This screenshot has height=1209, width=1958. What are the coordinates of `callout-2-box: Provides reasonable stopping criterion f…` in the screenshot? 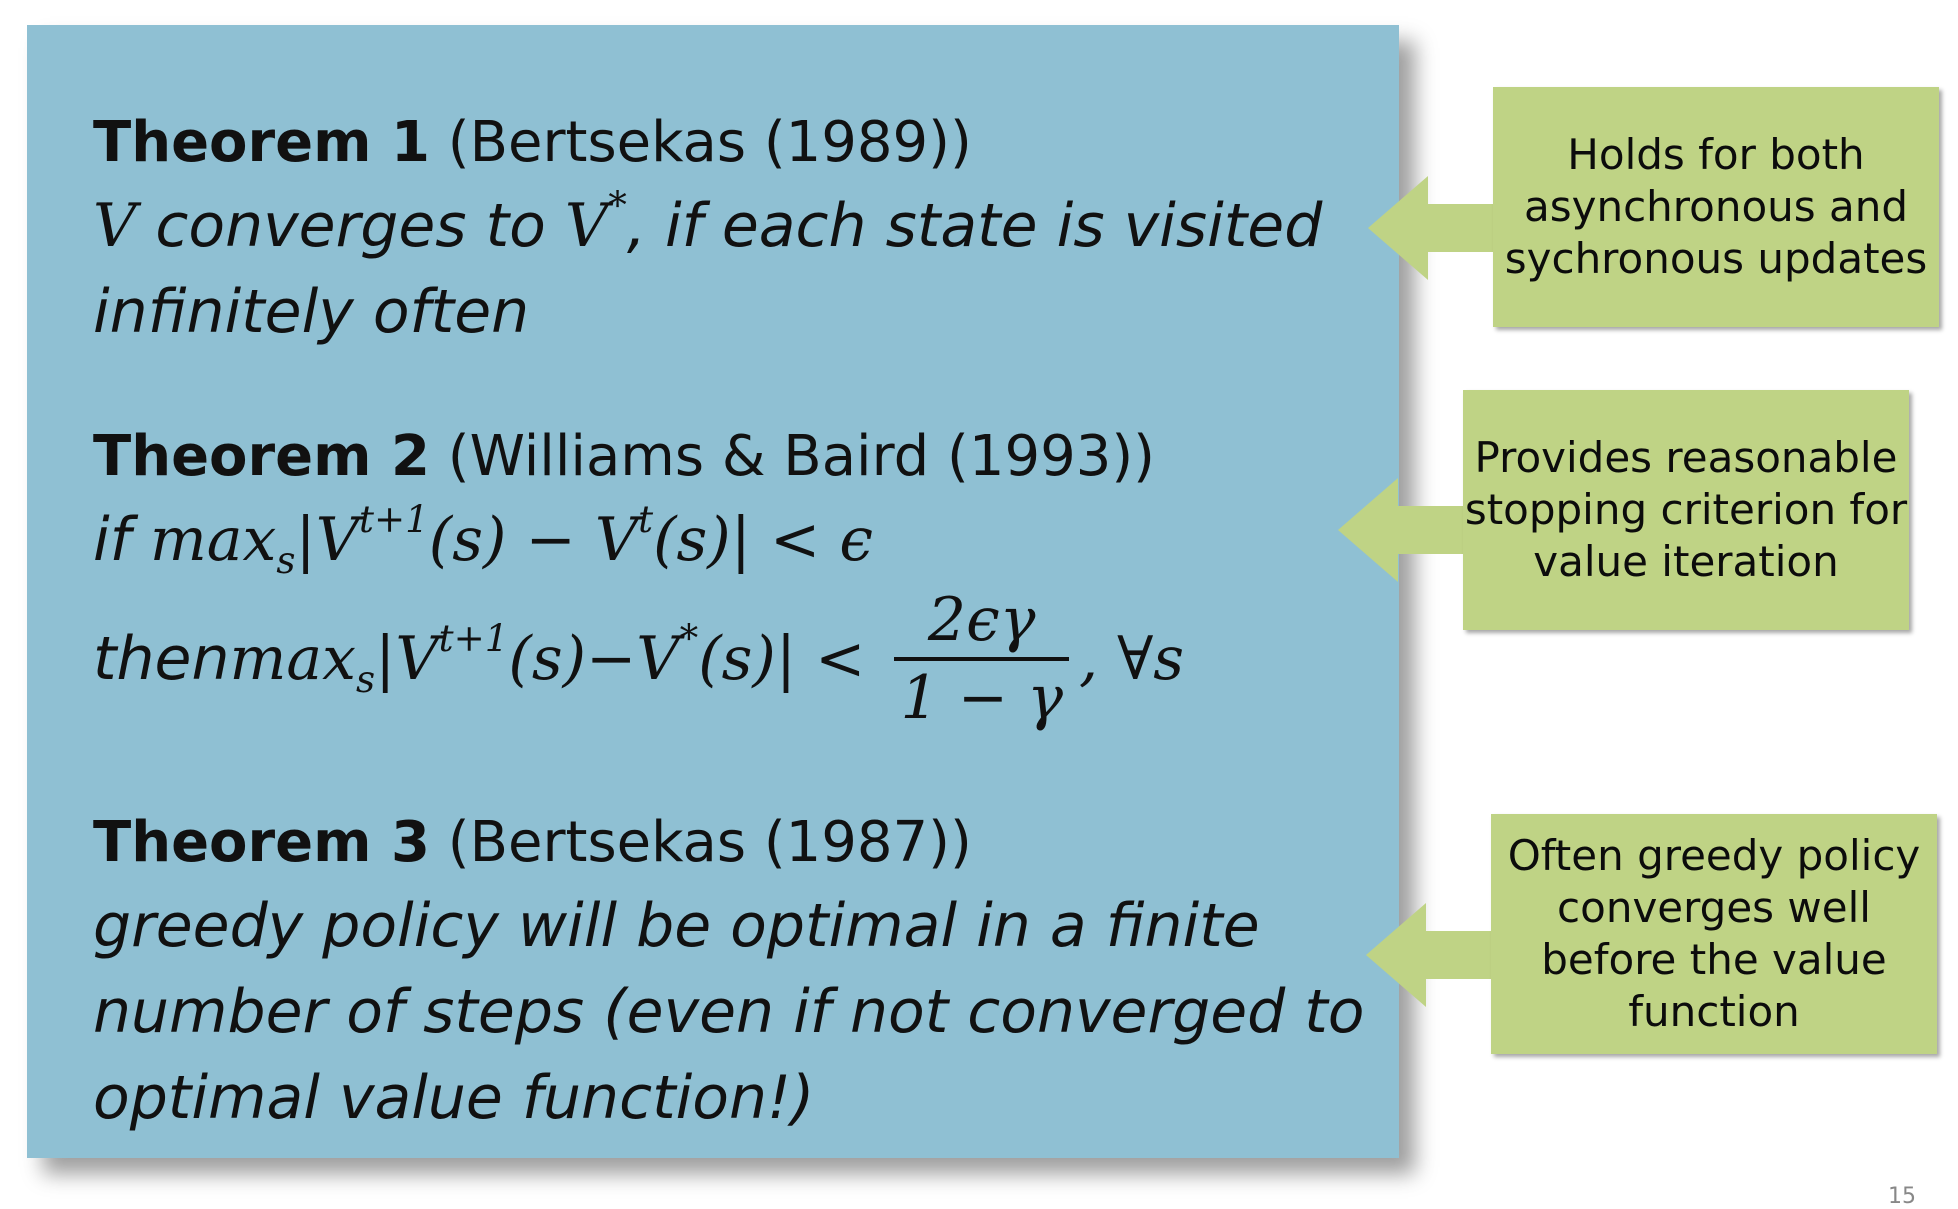 It's located at (1686, 510).